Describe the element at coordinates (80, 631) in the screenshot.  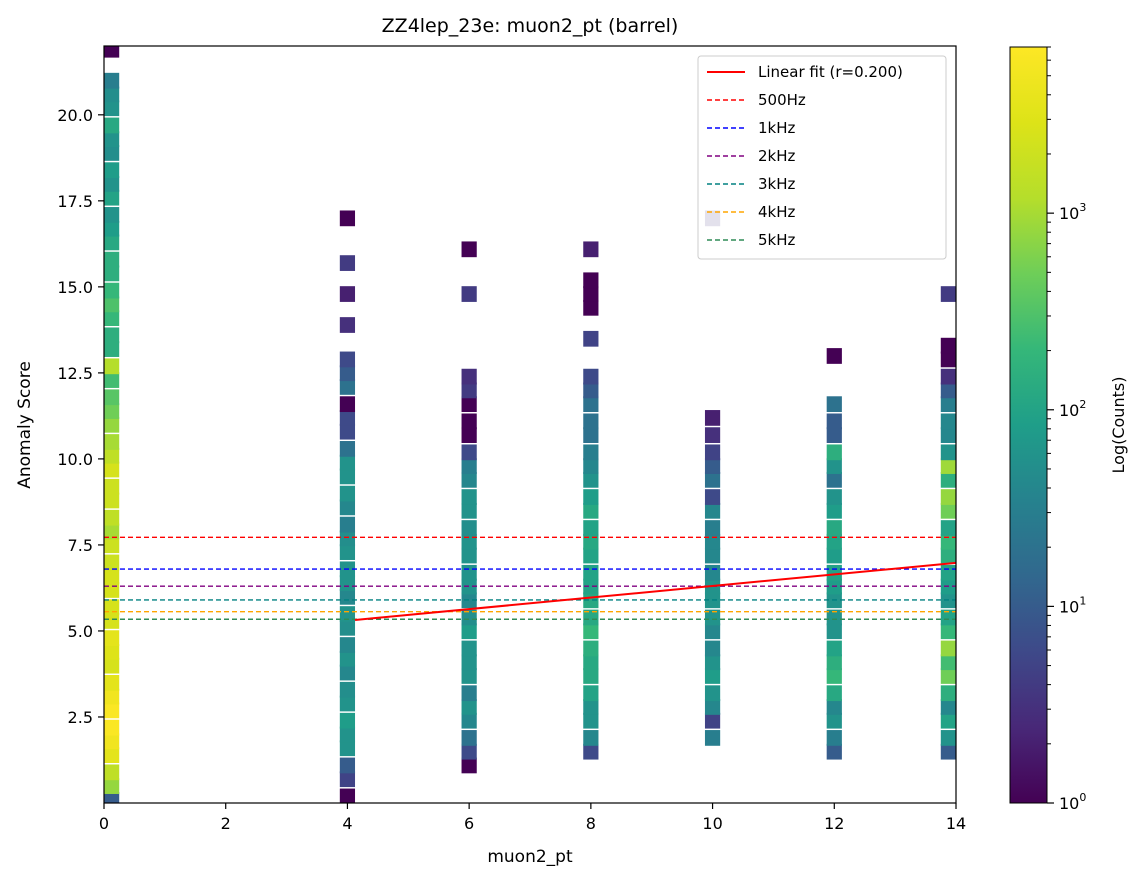
I see `y-tick-label: 5.0` at that location.